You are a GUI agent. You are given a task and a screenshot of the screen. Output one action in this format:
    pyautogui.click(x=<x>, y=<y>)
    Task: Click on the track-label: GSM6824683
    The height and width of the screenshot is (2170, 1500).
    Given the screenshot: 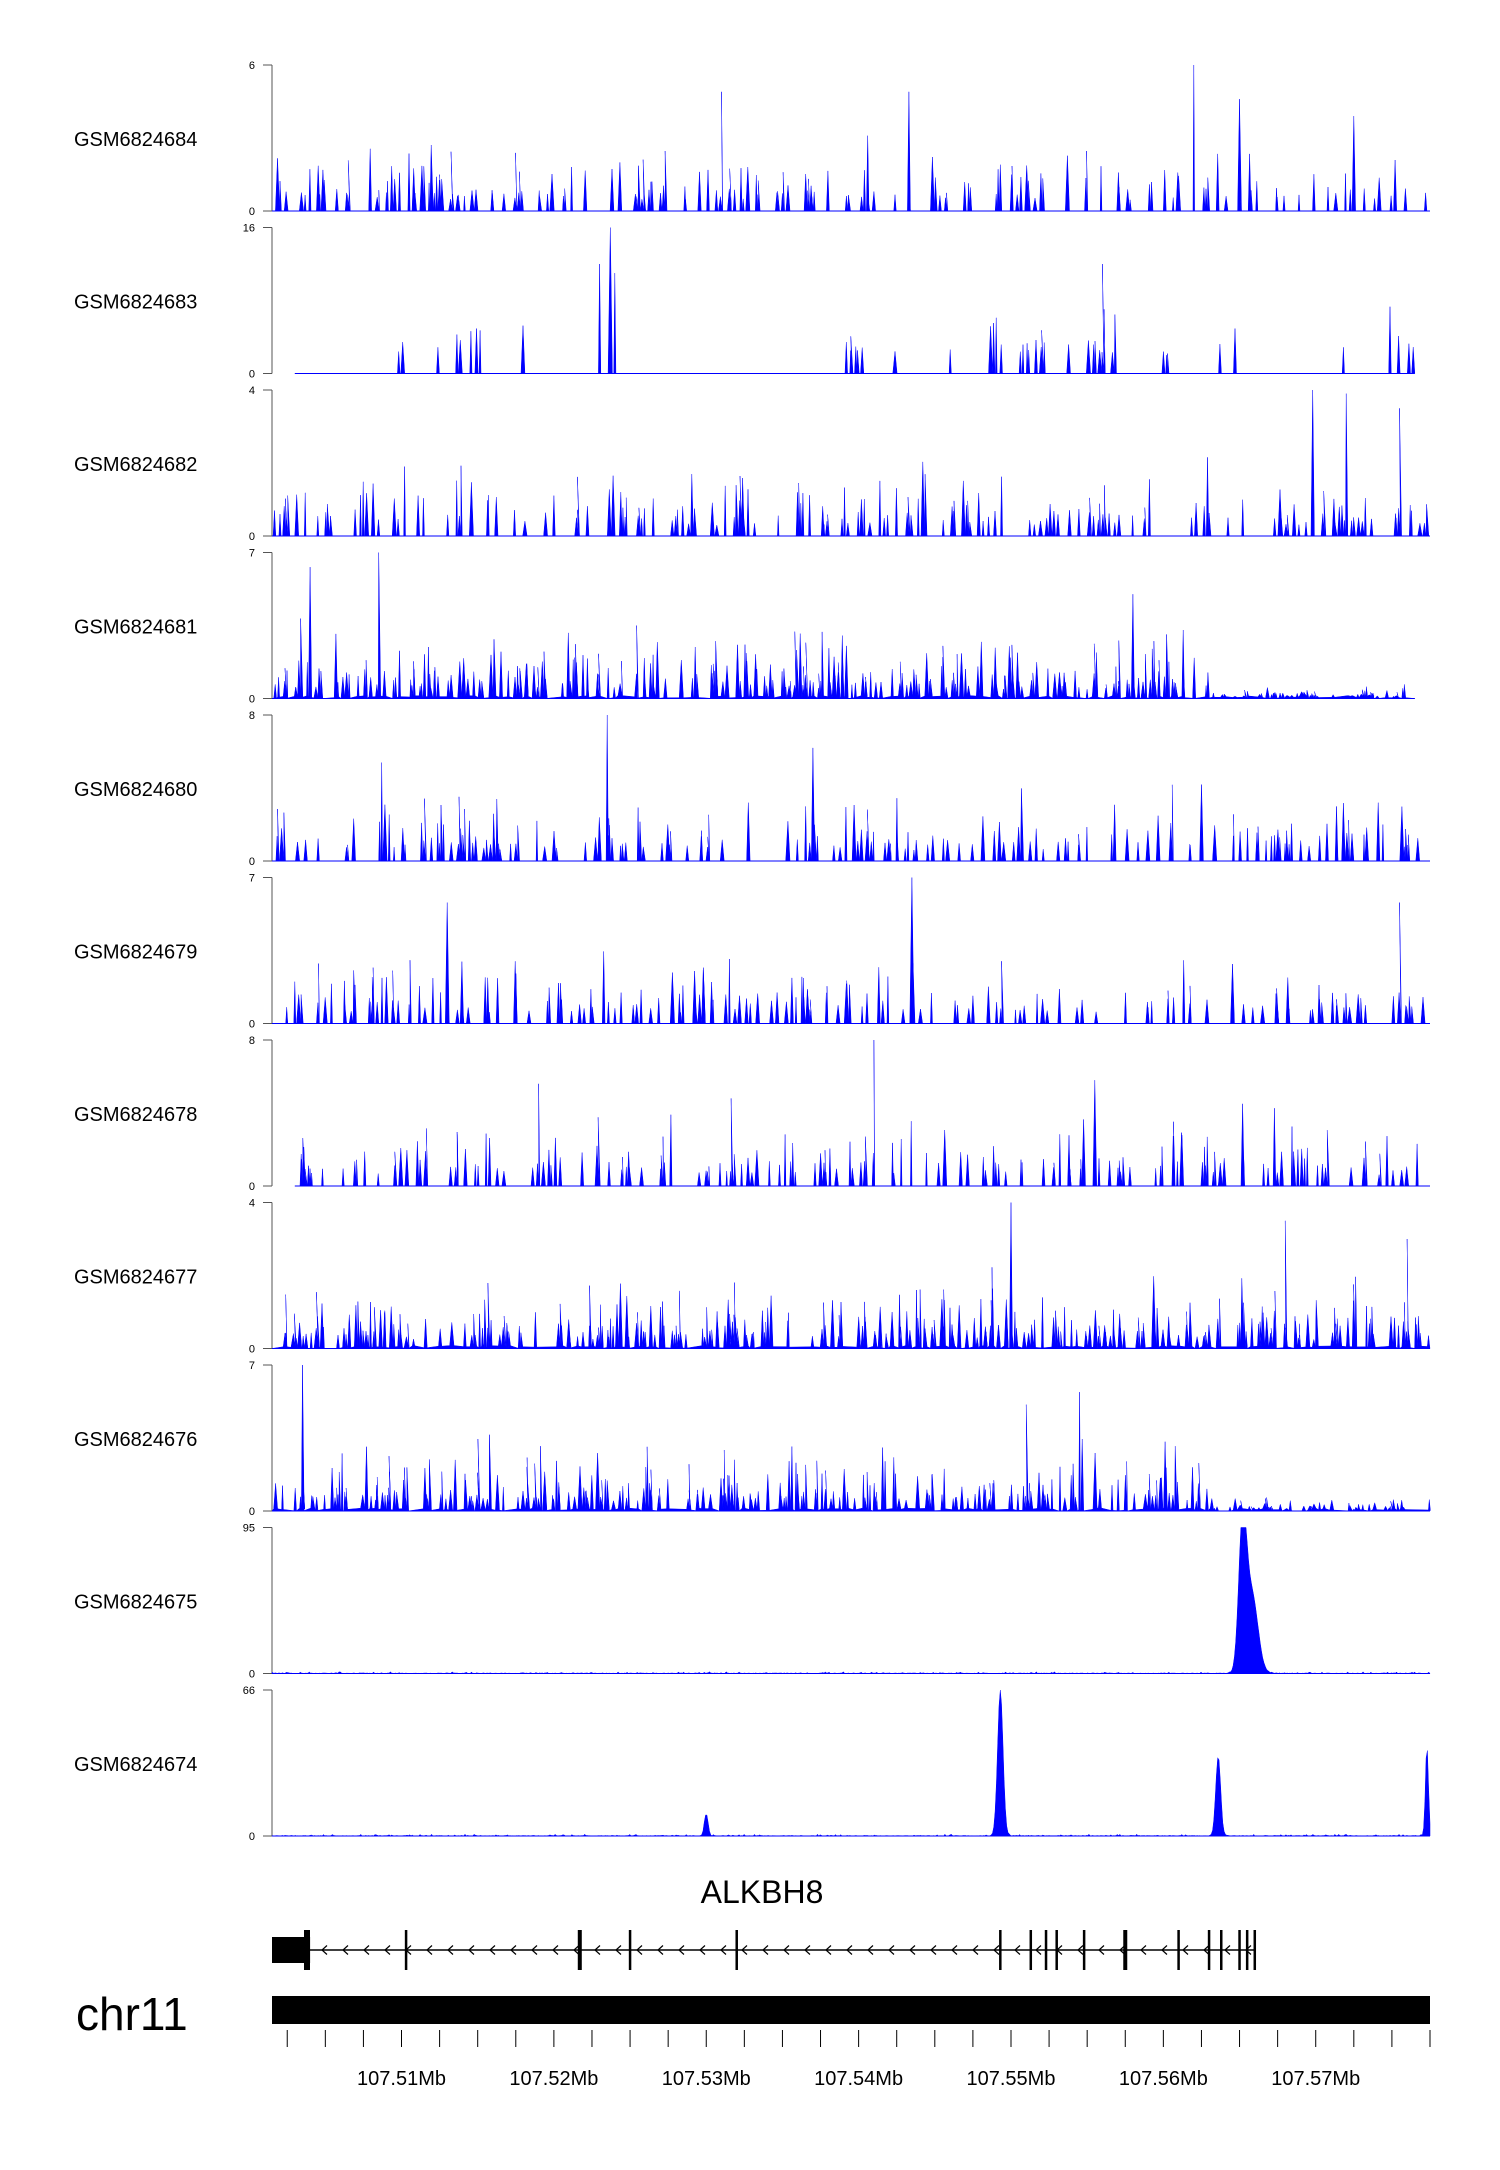 What is the action you would take?
    pyautogui.click(x=135, y=303)
    